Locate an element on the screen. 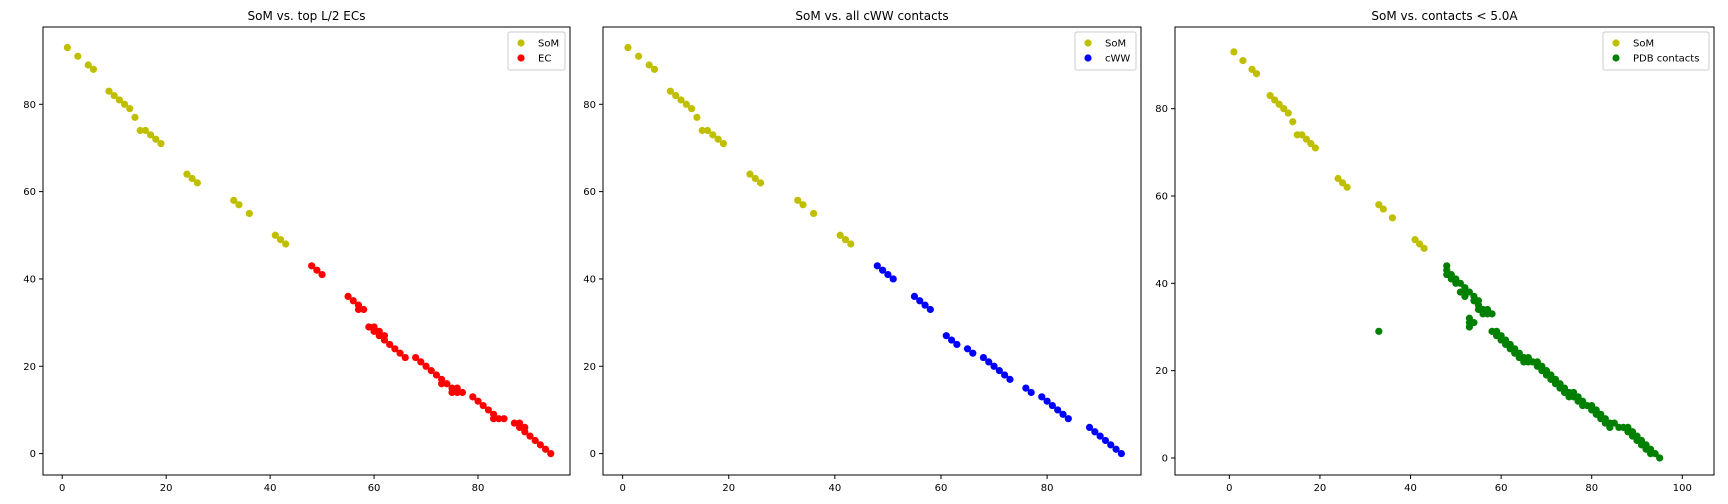 Image resolution: width=1728 pixels, height=504 pixels. y-tick-label: 60 is located at coordinates (1161, 196).